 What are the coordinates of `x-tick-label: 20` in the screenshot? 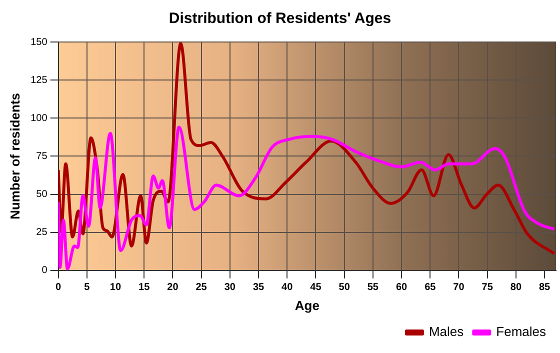 It's located at (173, 288).